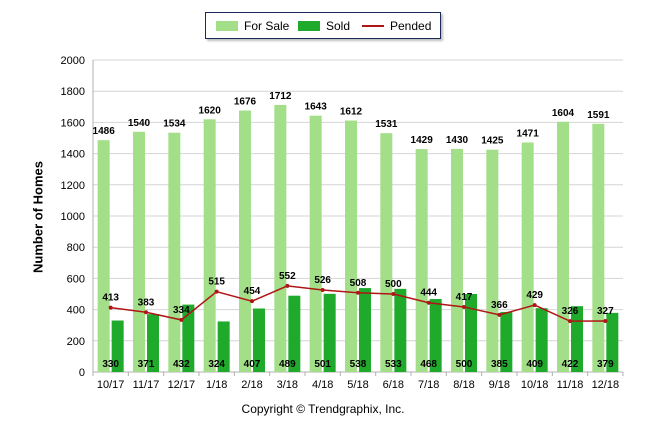 This screenshot has height=434, width=646. What do you see at coordinates (146, 364) in the screenshot?
I see `data-label-sold: 371` at bounding box center [146, 364].